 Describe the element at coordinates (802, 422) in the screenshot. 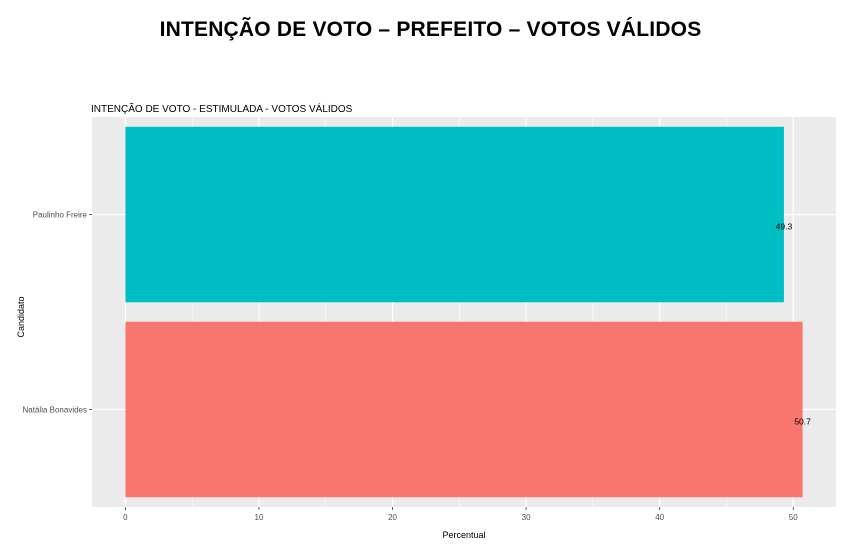

I see `data-label: 50.7` at that location.